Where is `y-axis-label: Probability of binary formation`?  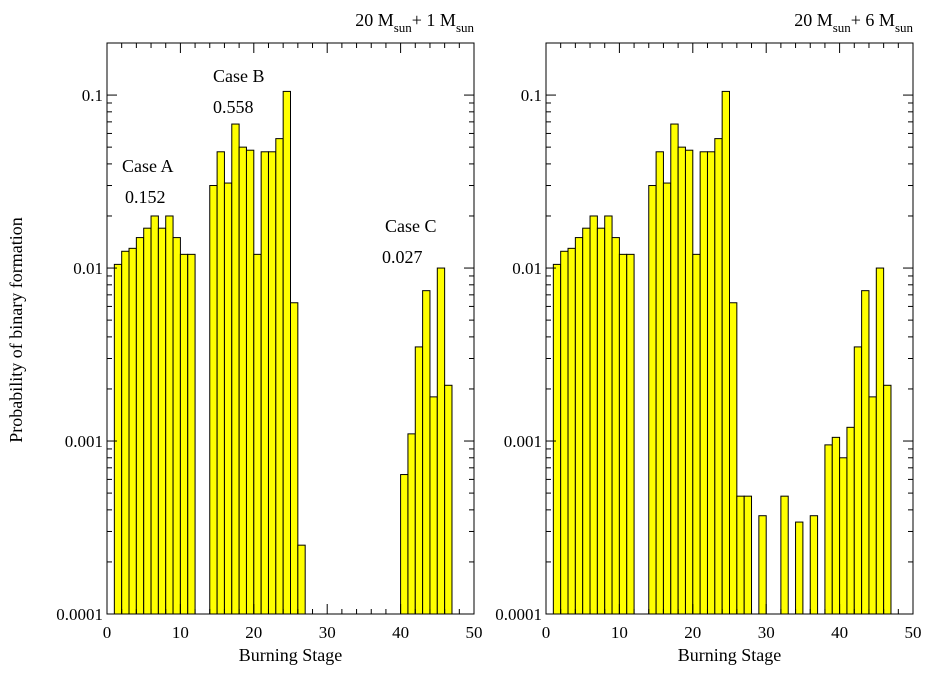
y-axis-label: Probability of binary formation is located at coordinates (16, 329).